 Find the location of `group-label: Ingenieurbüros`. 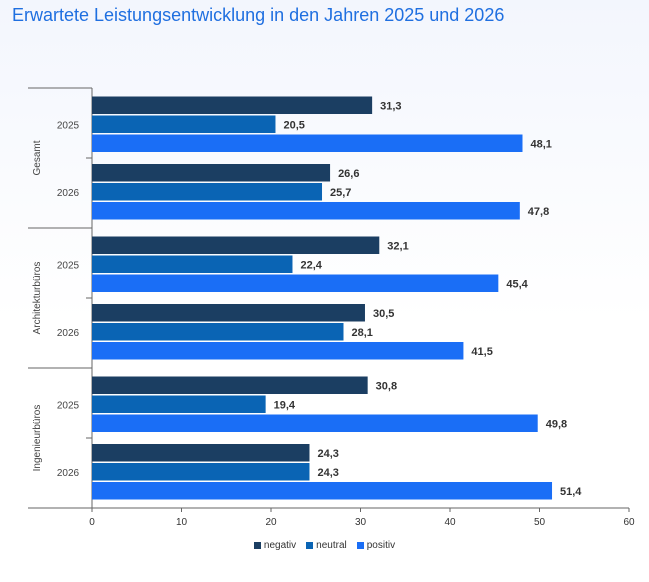

group-label: Ingenieurbüros is located at coordinates (37, 438).